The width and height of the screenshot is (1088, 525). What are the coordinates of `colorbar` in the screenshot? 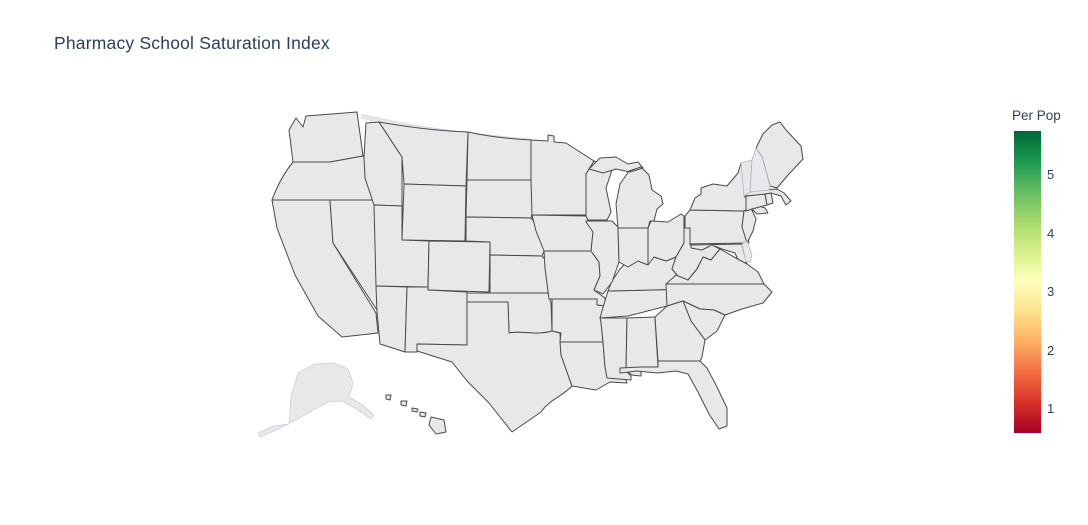 It's located at (1027, 282).